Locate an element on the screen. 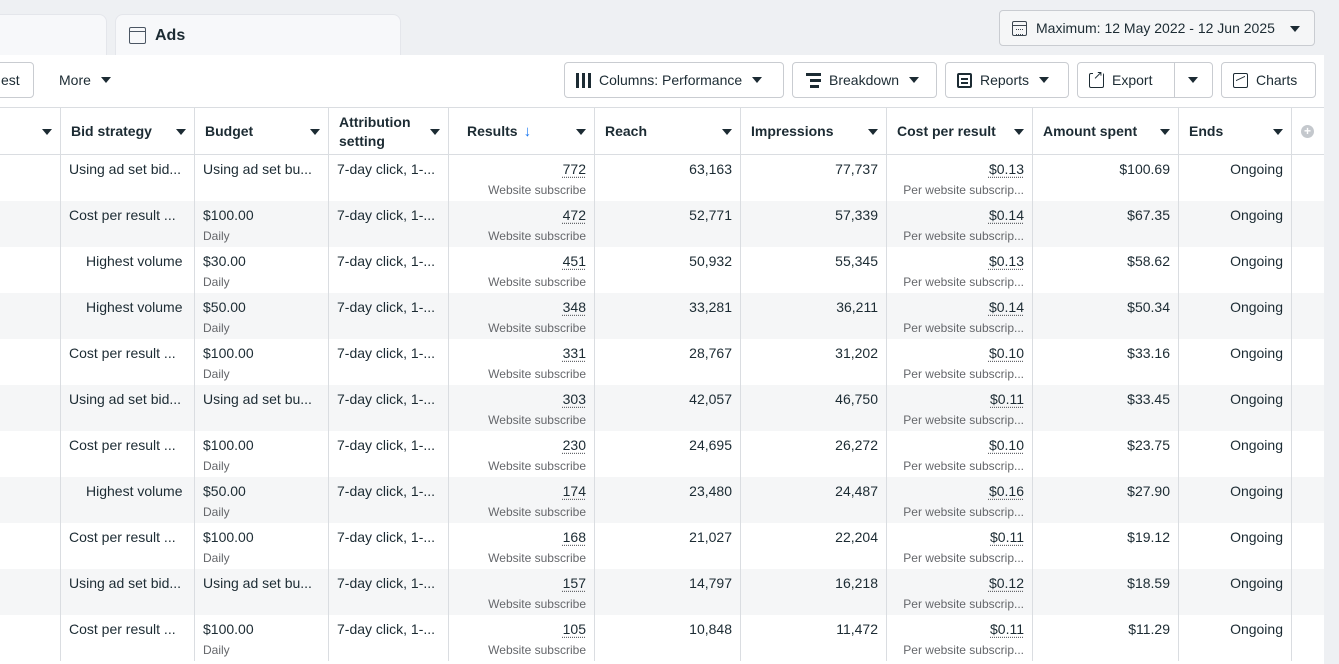  cell-link: 168 is located at coordinates (574, 537).